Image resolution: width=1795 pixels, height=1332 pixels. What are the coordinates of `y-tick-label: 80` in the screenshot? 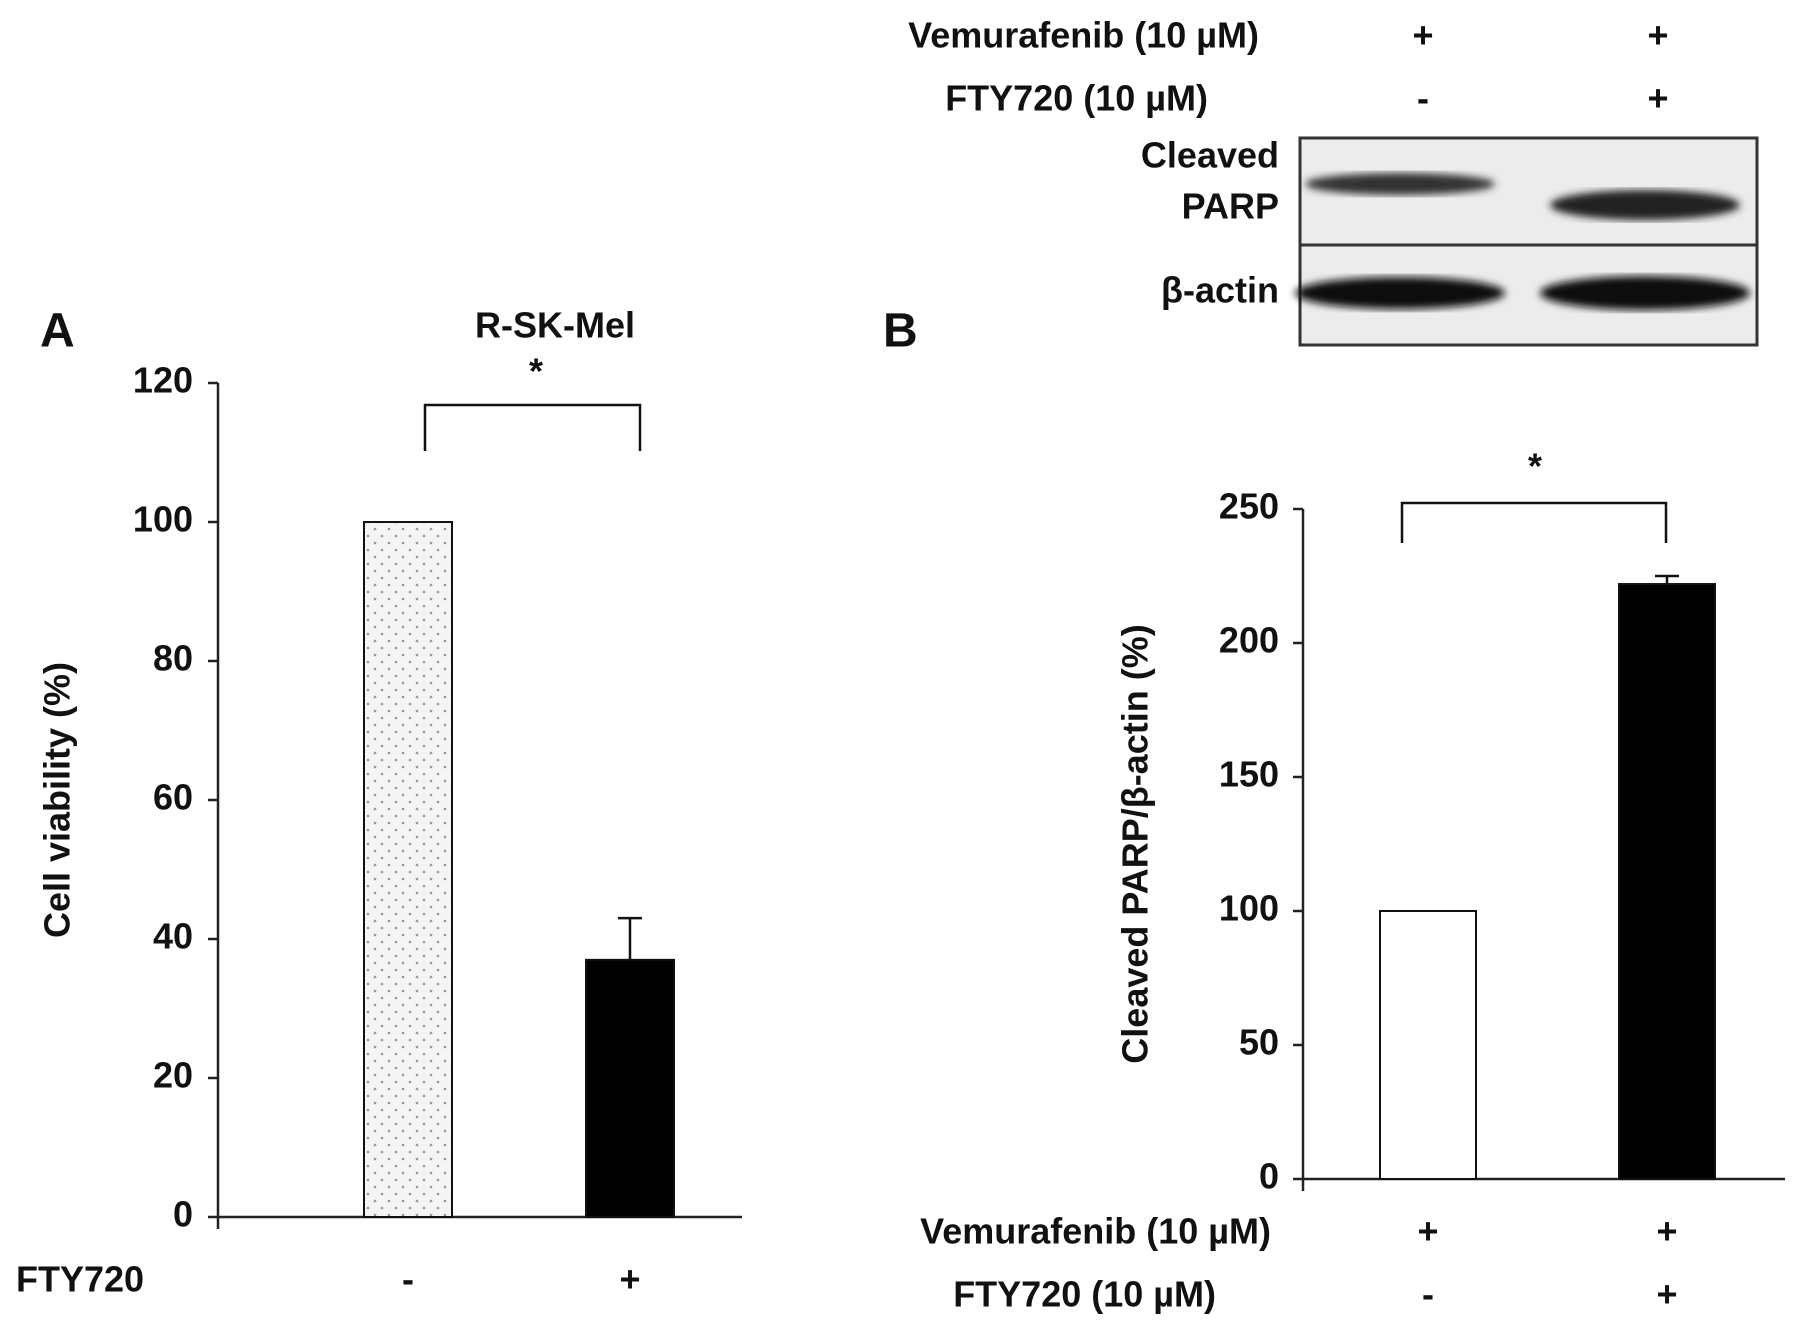 It's located at (173, 658).